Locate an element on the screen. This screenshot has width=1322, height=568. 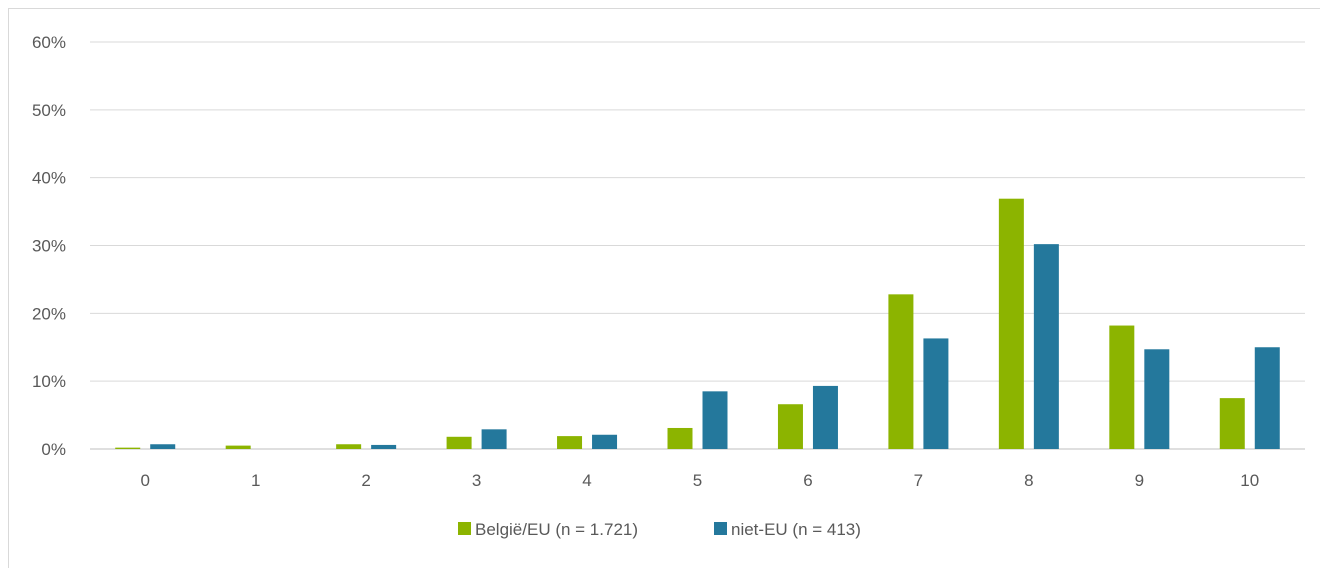
y-tick-label: 10% is located at coordinates (49, 381).